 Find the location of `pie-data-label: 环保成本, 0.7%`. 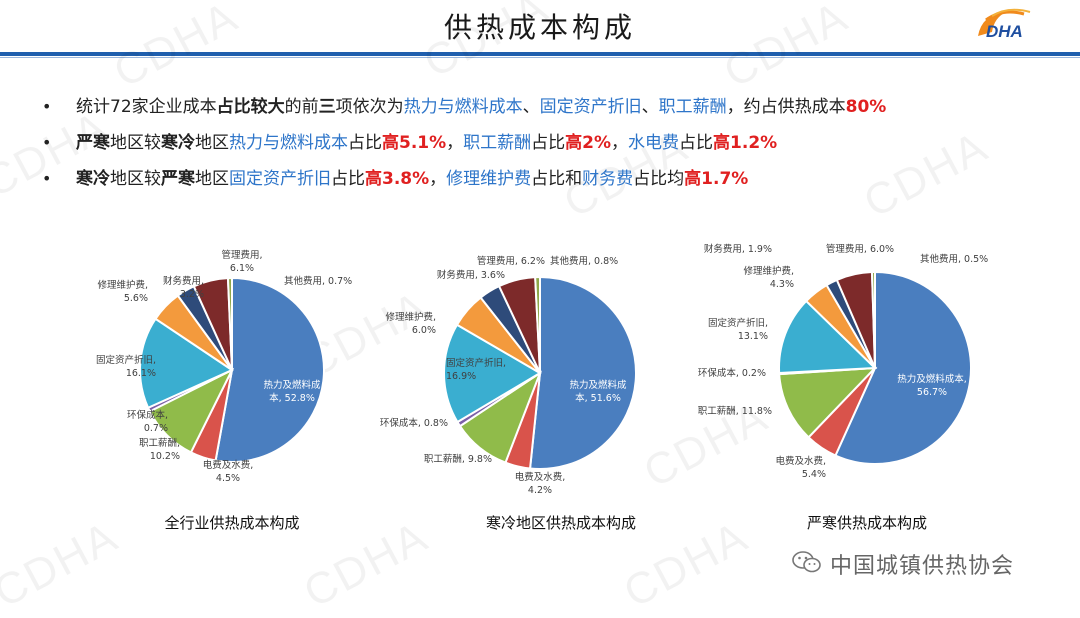

pie-data-label: 环保成本, 0.7% is located at coordinates (147, 421).